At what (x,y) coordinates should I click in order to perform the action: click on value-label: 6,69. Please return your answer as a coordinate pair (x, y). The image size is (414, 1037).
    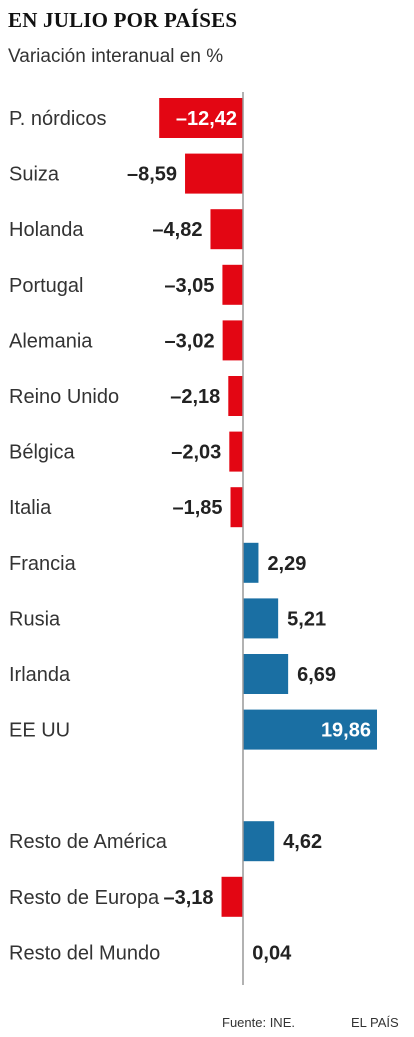
    Looking at the image, I should click on (316, 675).